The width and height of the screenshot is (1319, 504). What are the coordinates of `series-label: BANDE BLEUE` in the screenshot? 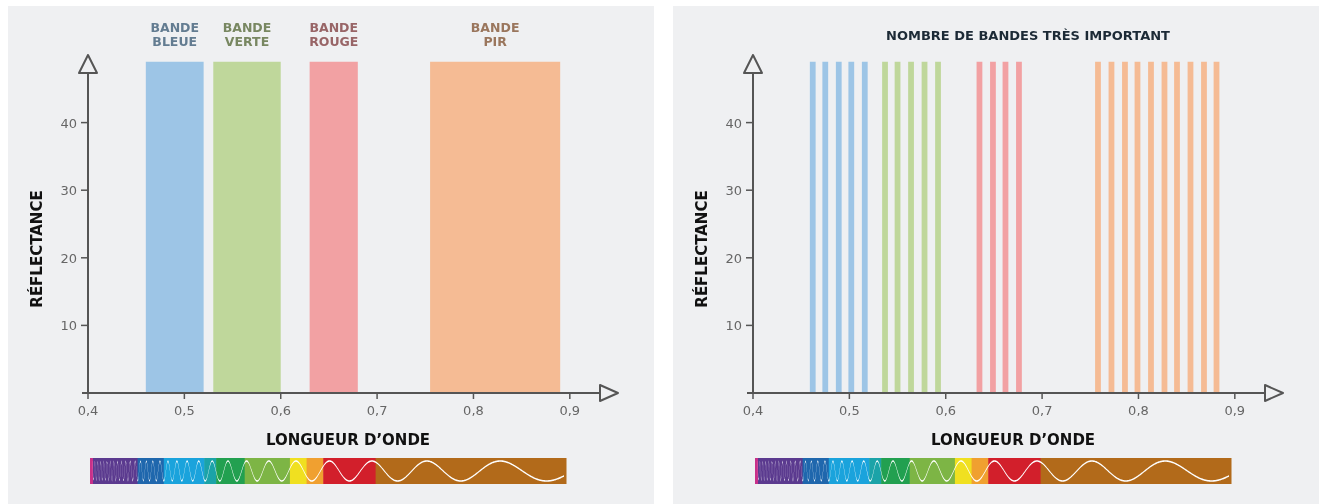 It's located at (175, 34).